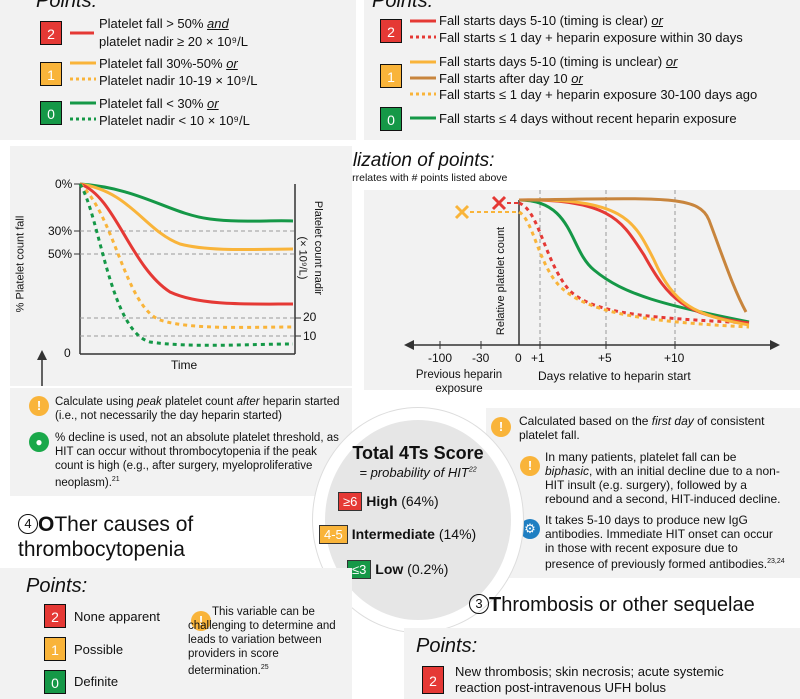 Image resolution: width=800 pixels, height=699 pixels. What do you see at coordinates (633, 255) in the screenshot?
I see `brown-timing-curve` at bounding box center [633, 255].